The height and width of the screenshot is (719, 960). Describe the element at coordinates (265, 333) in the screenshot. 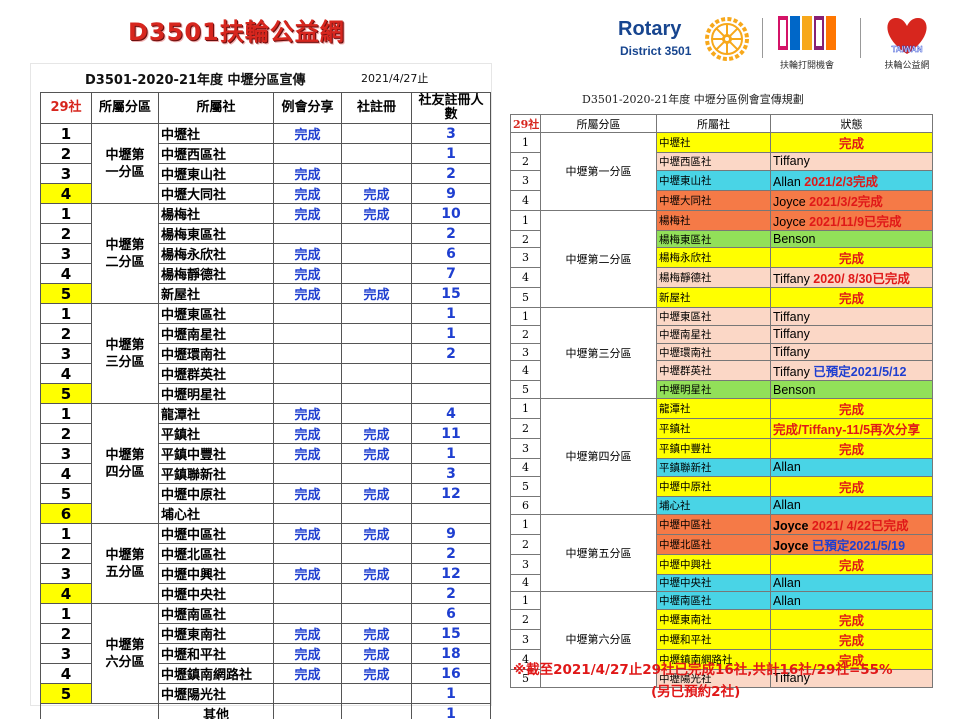

I see `summary-row: 2 中壢南星社 1` at that location.